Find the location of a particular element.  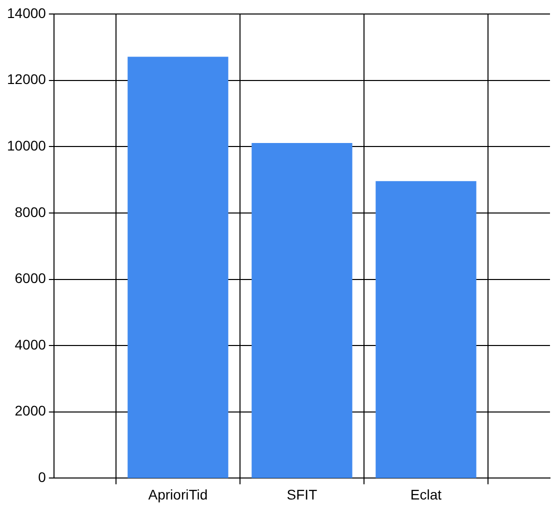

y-tick-label: 6000 is located at coordinates (30, 278).